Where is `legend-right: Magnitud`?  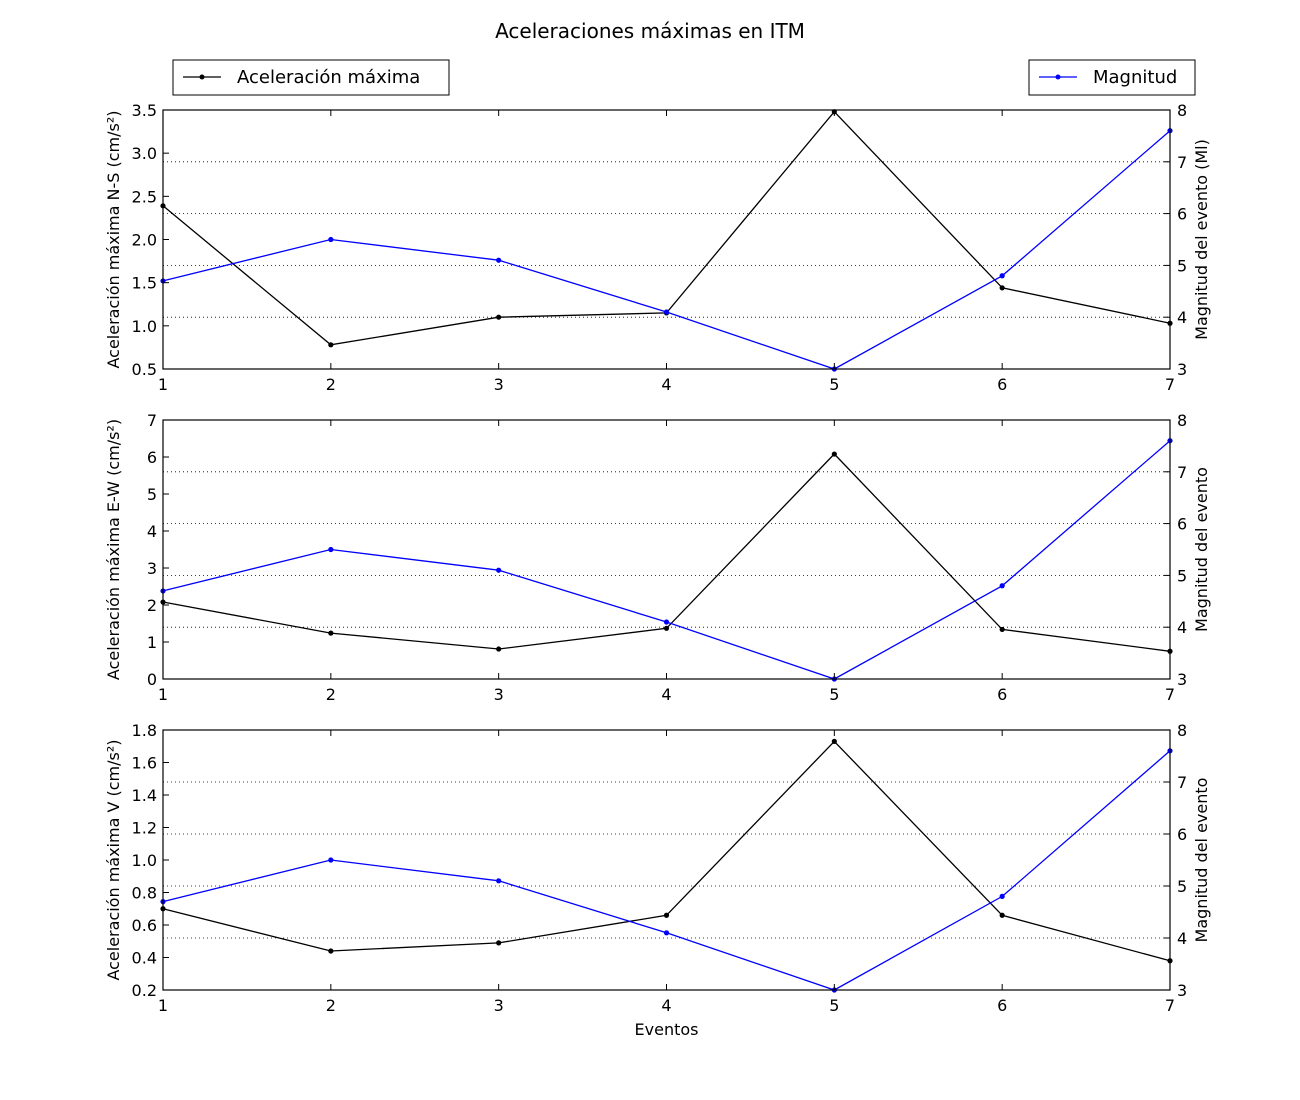 legend-right: Magnitud is located at coordinates (1112, 77).